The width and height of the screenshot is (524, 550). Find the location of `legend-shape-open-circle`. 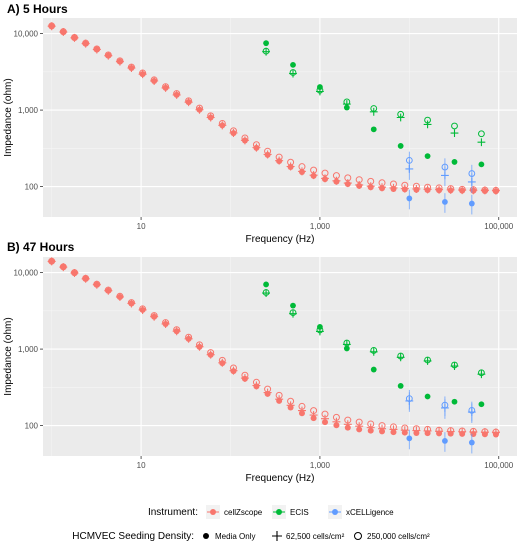

legend-shape-open-circle is located at coordinates (358, 536).